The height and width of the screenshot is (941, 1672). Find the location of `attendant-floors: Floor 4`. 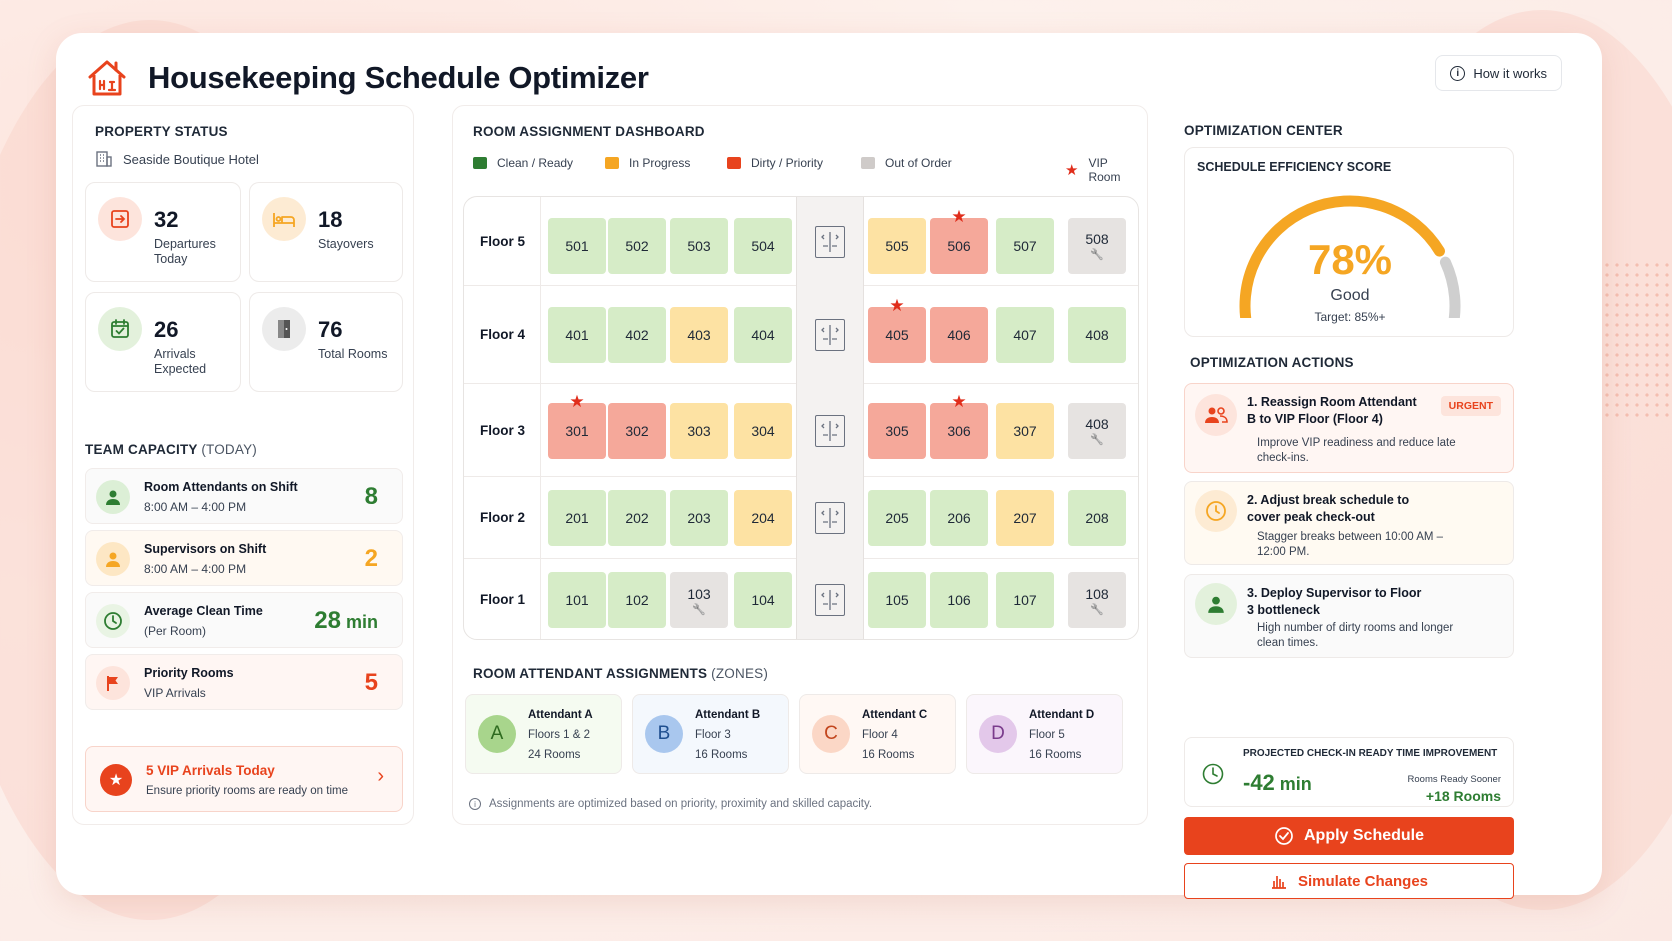

attendant-floors: Floor 4 is located at coordinates (880, 735).